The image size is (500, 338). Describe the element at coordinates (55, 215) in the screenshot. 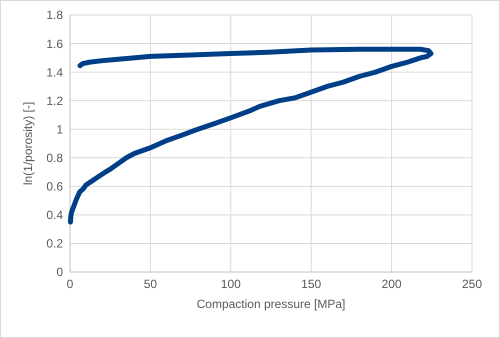

I see `y-tick-label: 0.4` at that location.